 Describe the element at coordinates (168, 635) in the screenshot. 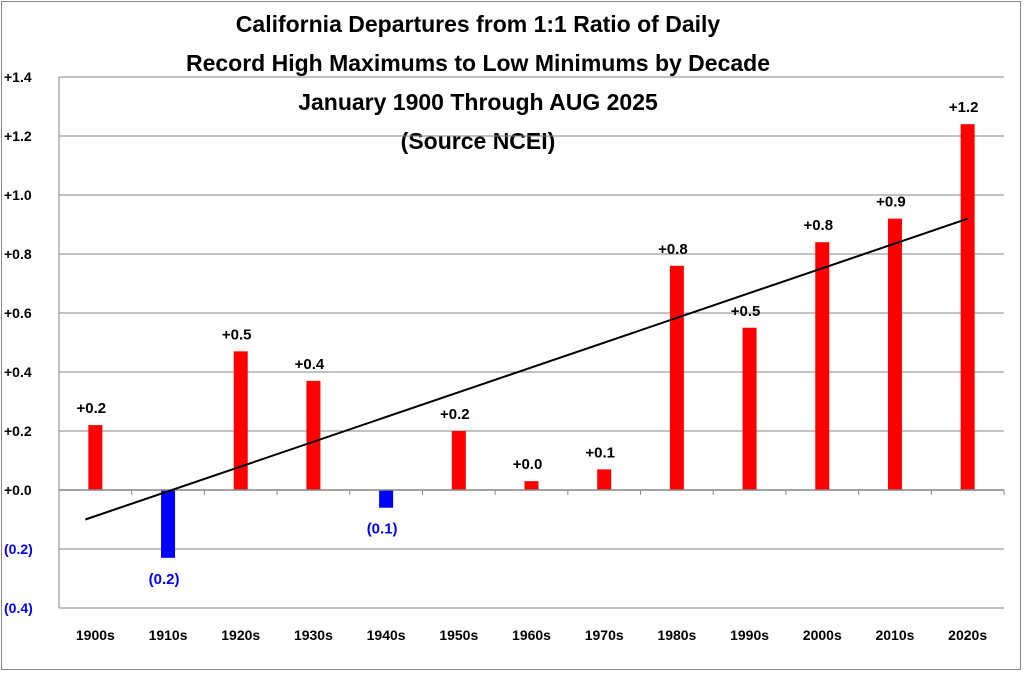

I see `x-tick-label: 1910s` at that location.